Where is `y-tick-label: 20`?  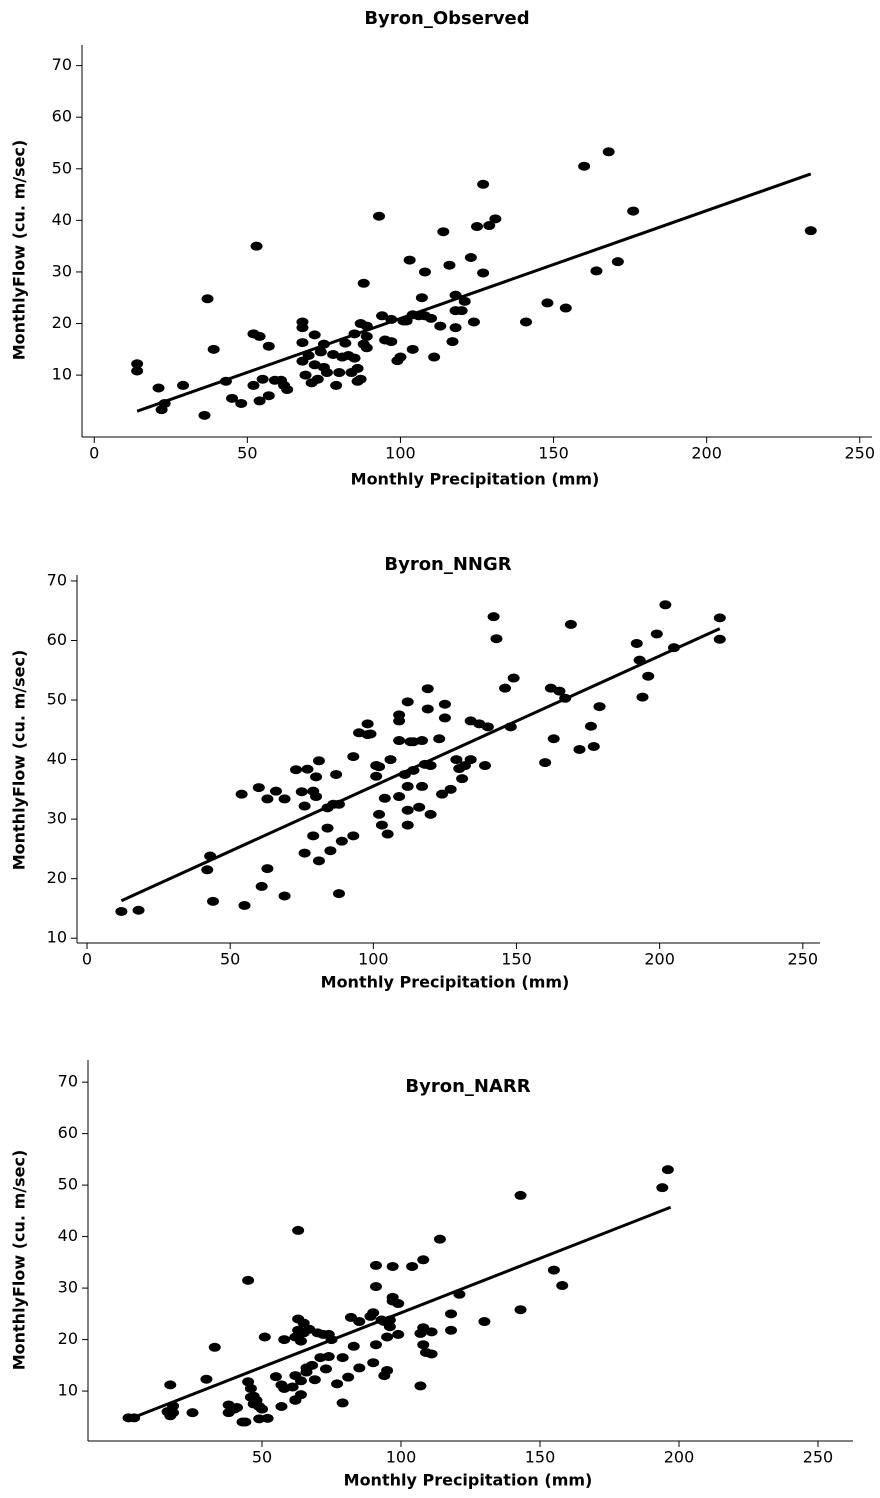 y-tick-label: 20 is located at coordinates (62, 322).